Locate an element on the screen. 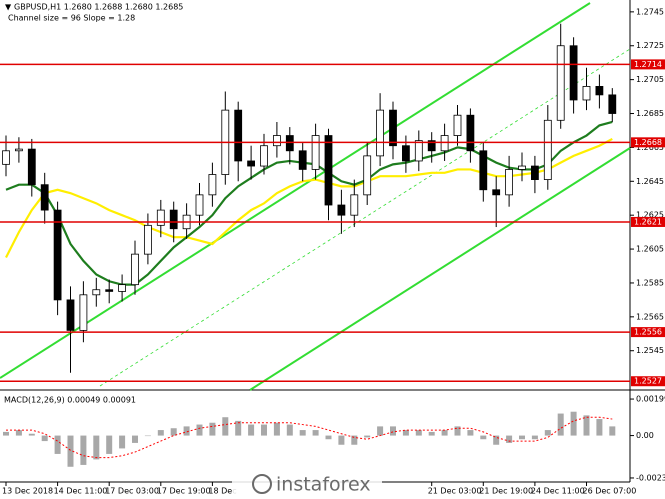 Image resolution: width=665 pixels, height=499 pixels. y-tick-label: 1.2725 is located at coordinates (650, 45).